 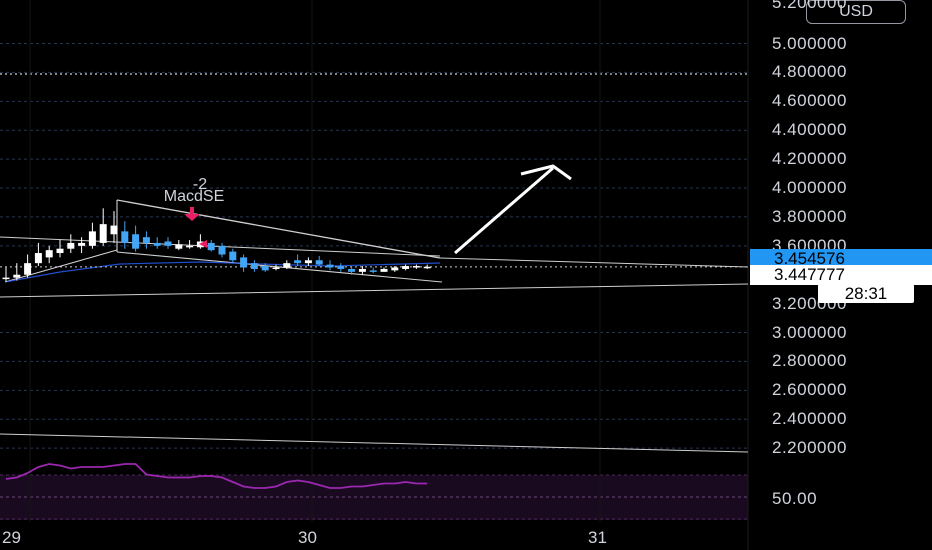 What do you see at coordinates (192, 217) in the screenshot?
I see `signal-arrow-head` at bounding box center [192, 217].